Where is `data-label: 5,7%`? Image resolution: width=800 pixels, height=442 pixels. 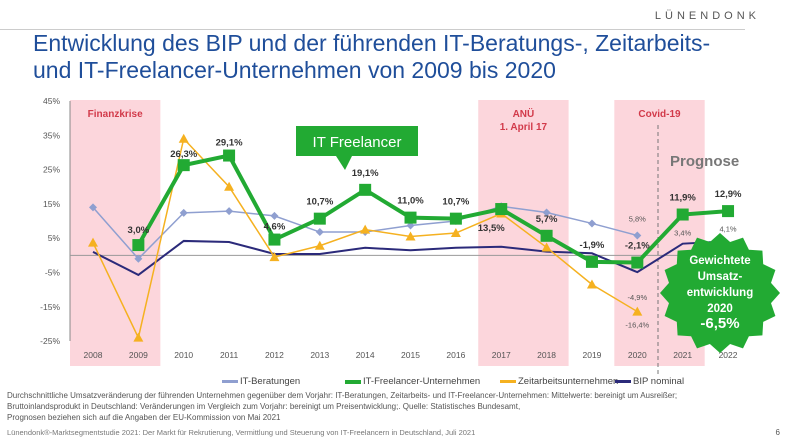
data-label: 5,7% is located at coordinates (547, 219).